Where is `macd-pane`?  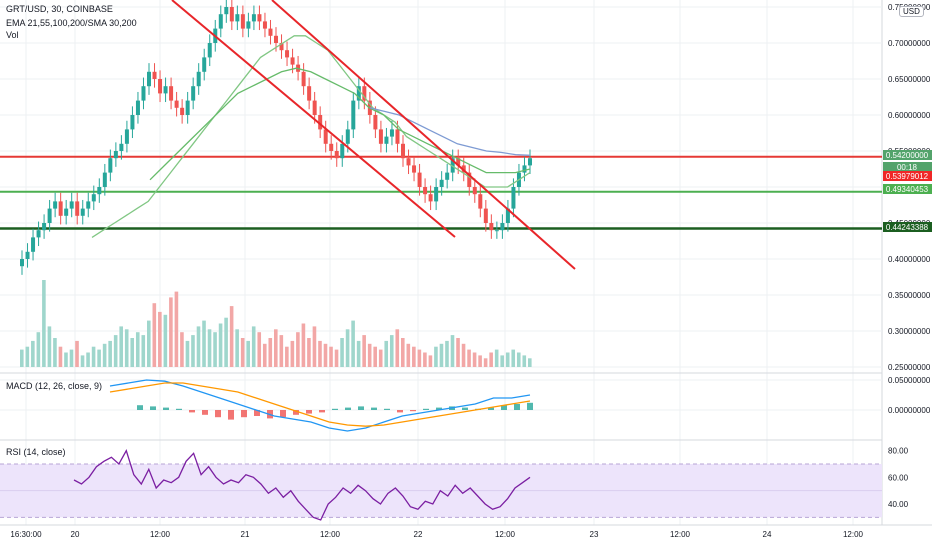 macd-pane is located at coordinates (321, 405).